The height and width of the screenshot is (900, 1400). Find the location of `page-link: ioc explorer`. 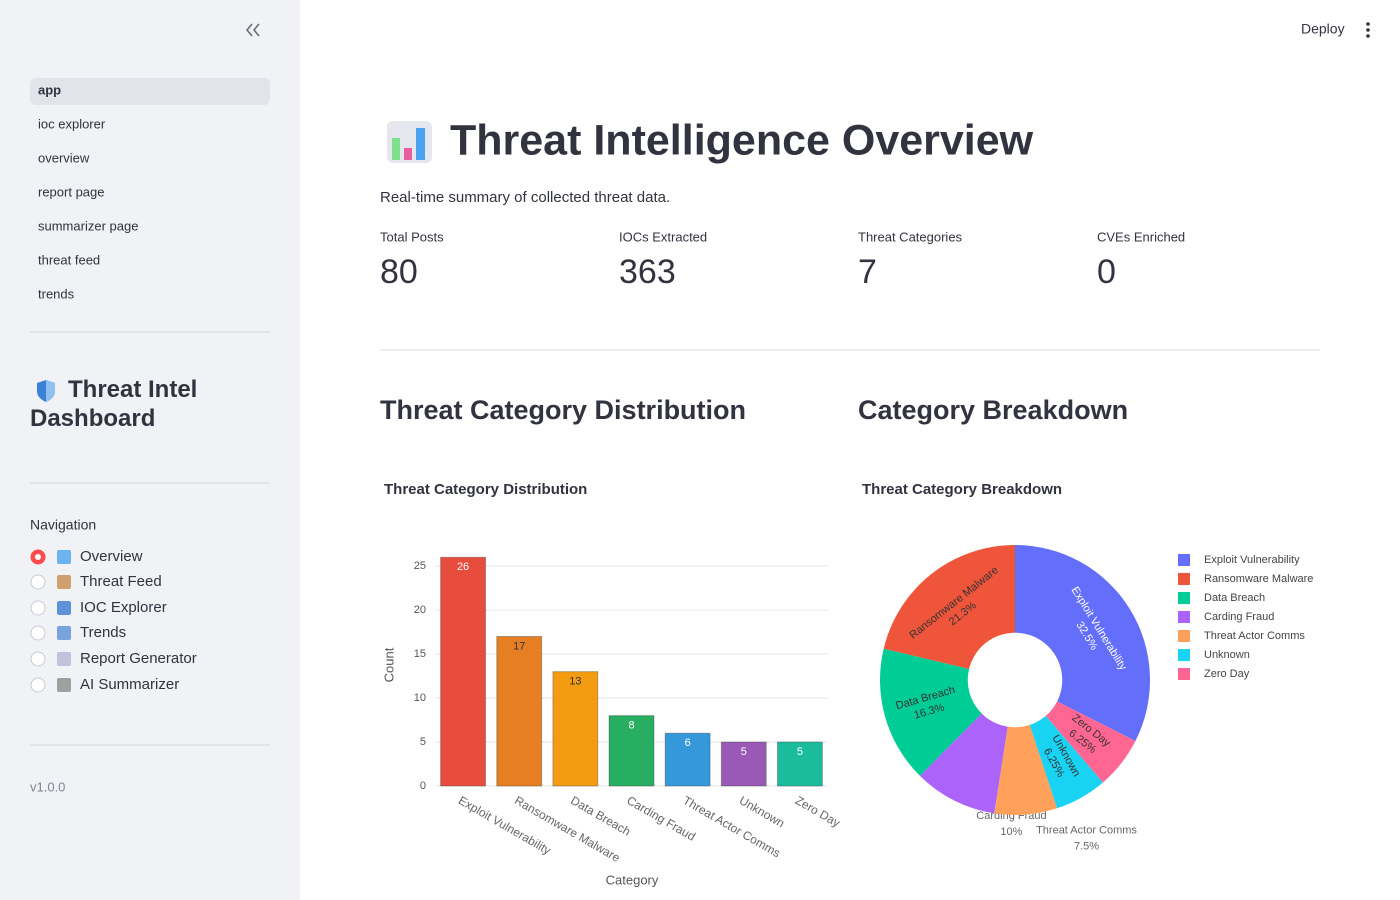

page-link: ioc explorer is located at coordinates (72, 123).